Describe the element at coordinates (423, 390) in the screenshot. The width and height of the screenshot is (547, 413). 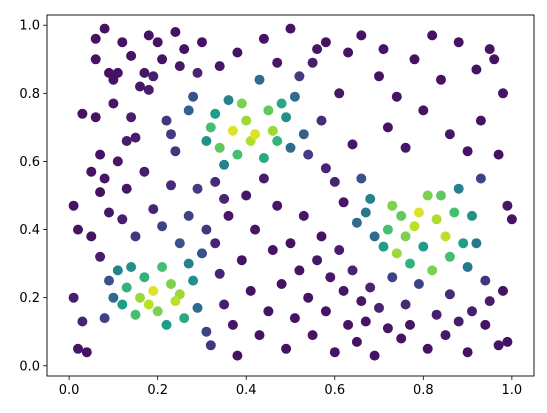
I see `x-tick-label: 0.8` at that location.